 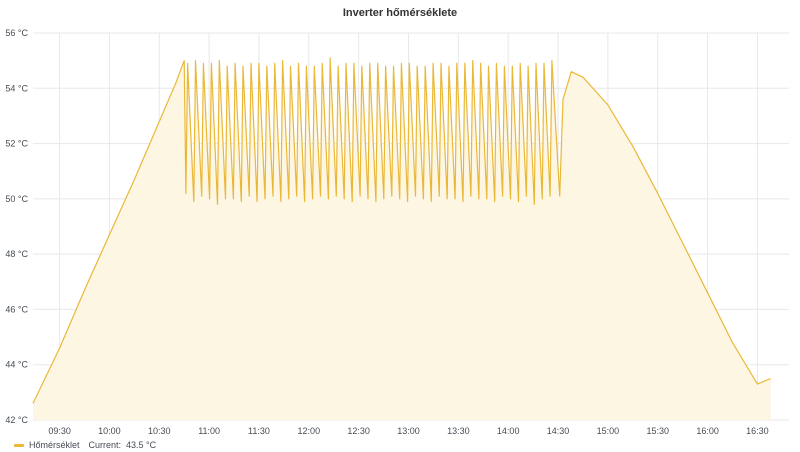 I want to click on x-tick-label: 13:00, so click(x=408, y=431).